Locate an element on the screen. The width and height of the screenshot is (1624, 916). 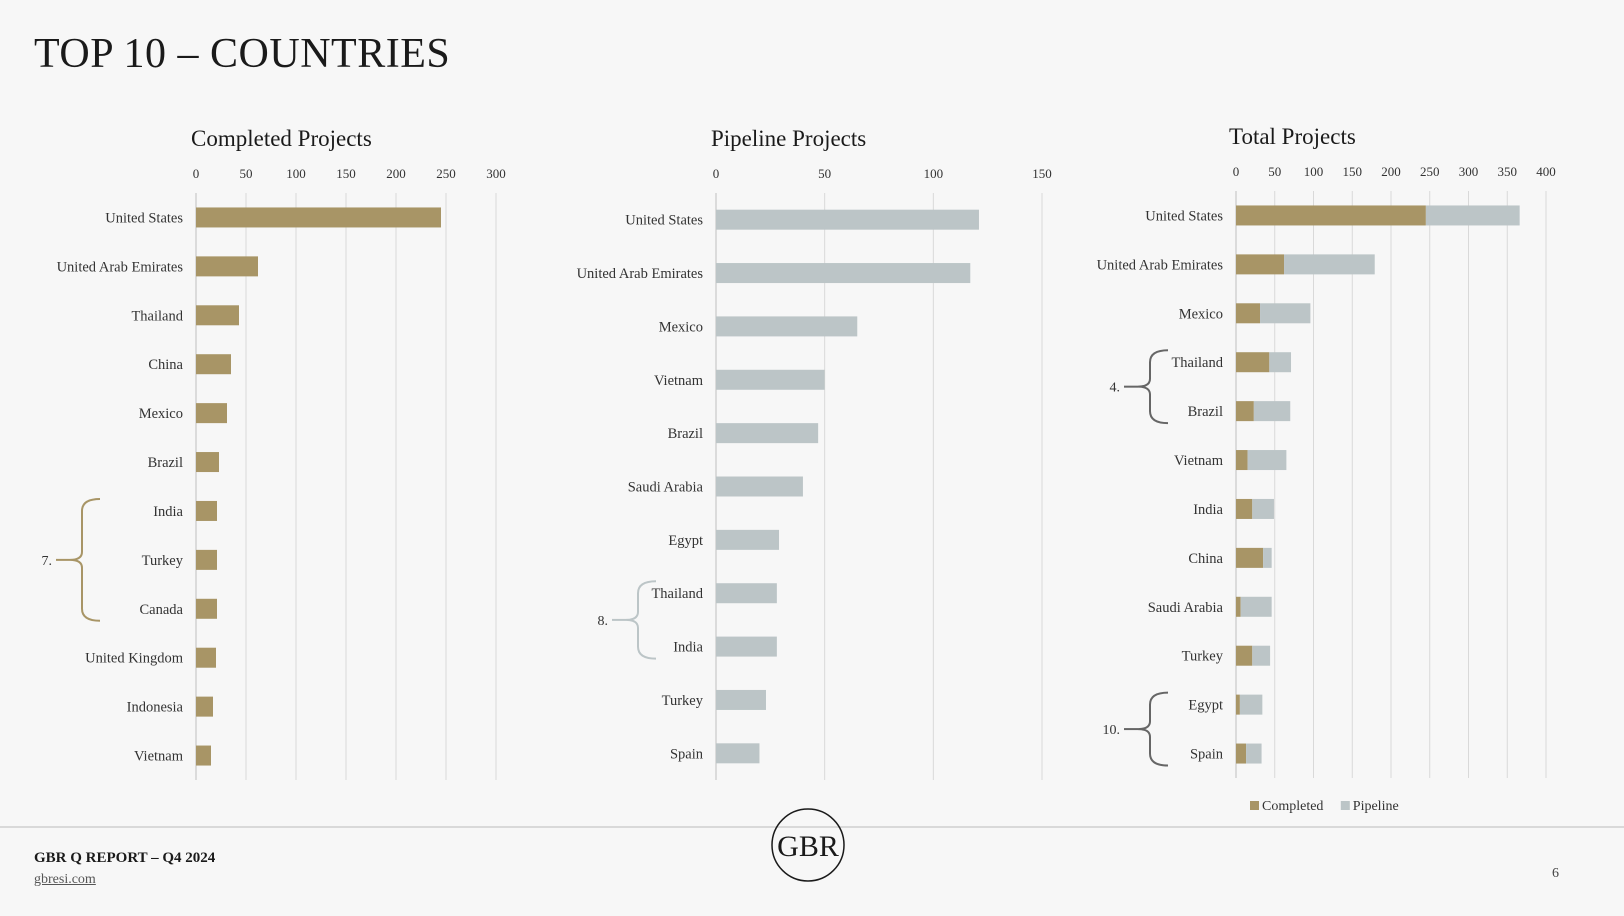
logo-text: GBR is located at coordinates (808, 846).